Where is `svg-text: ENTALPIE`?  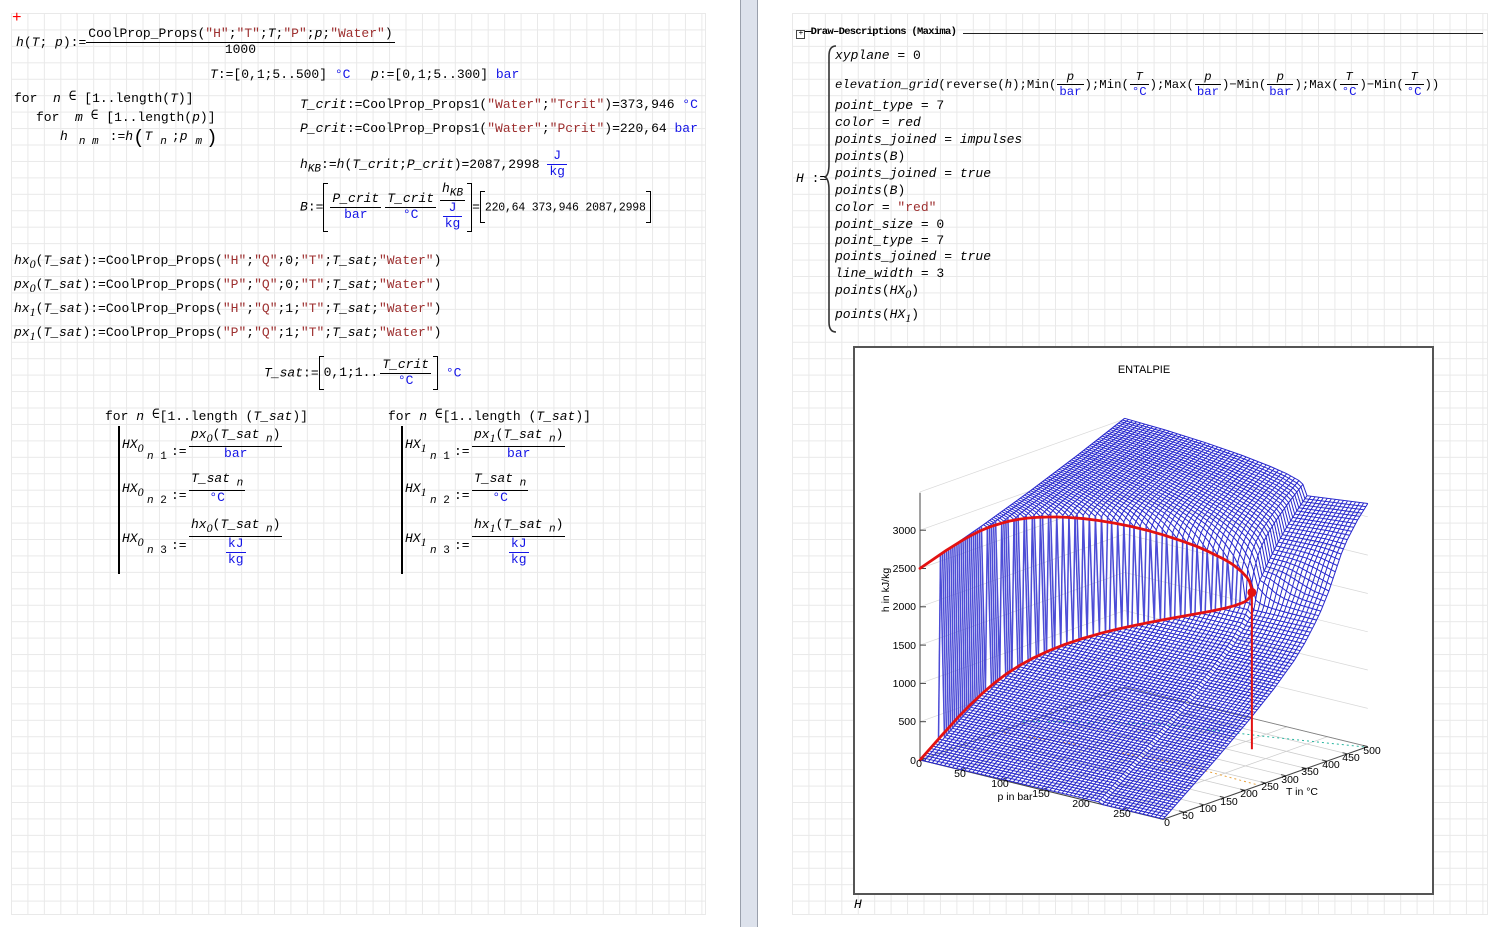
svg-text: ENTALPIE is located at coordinates (1144, 370).